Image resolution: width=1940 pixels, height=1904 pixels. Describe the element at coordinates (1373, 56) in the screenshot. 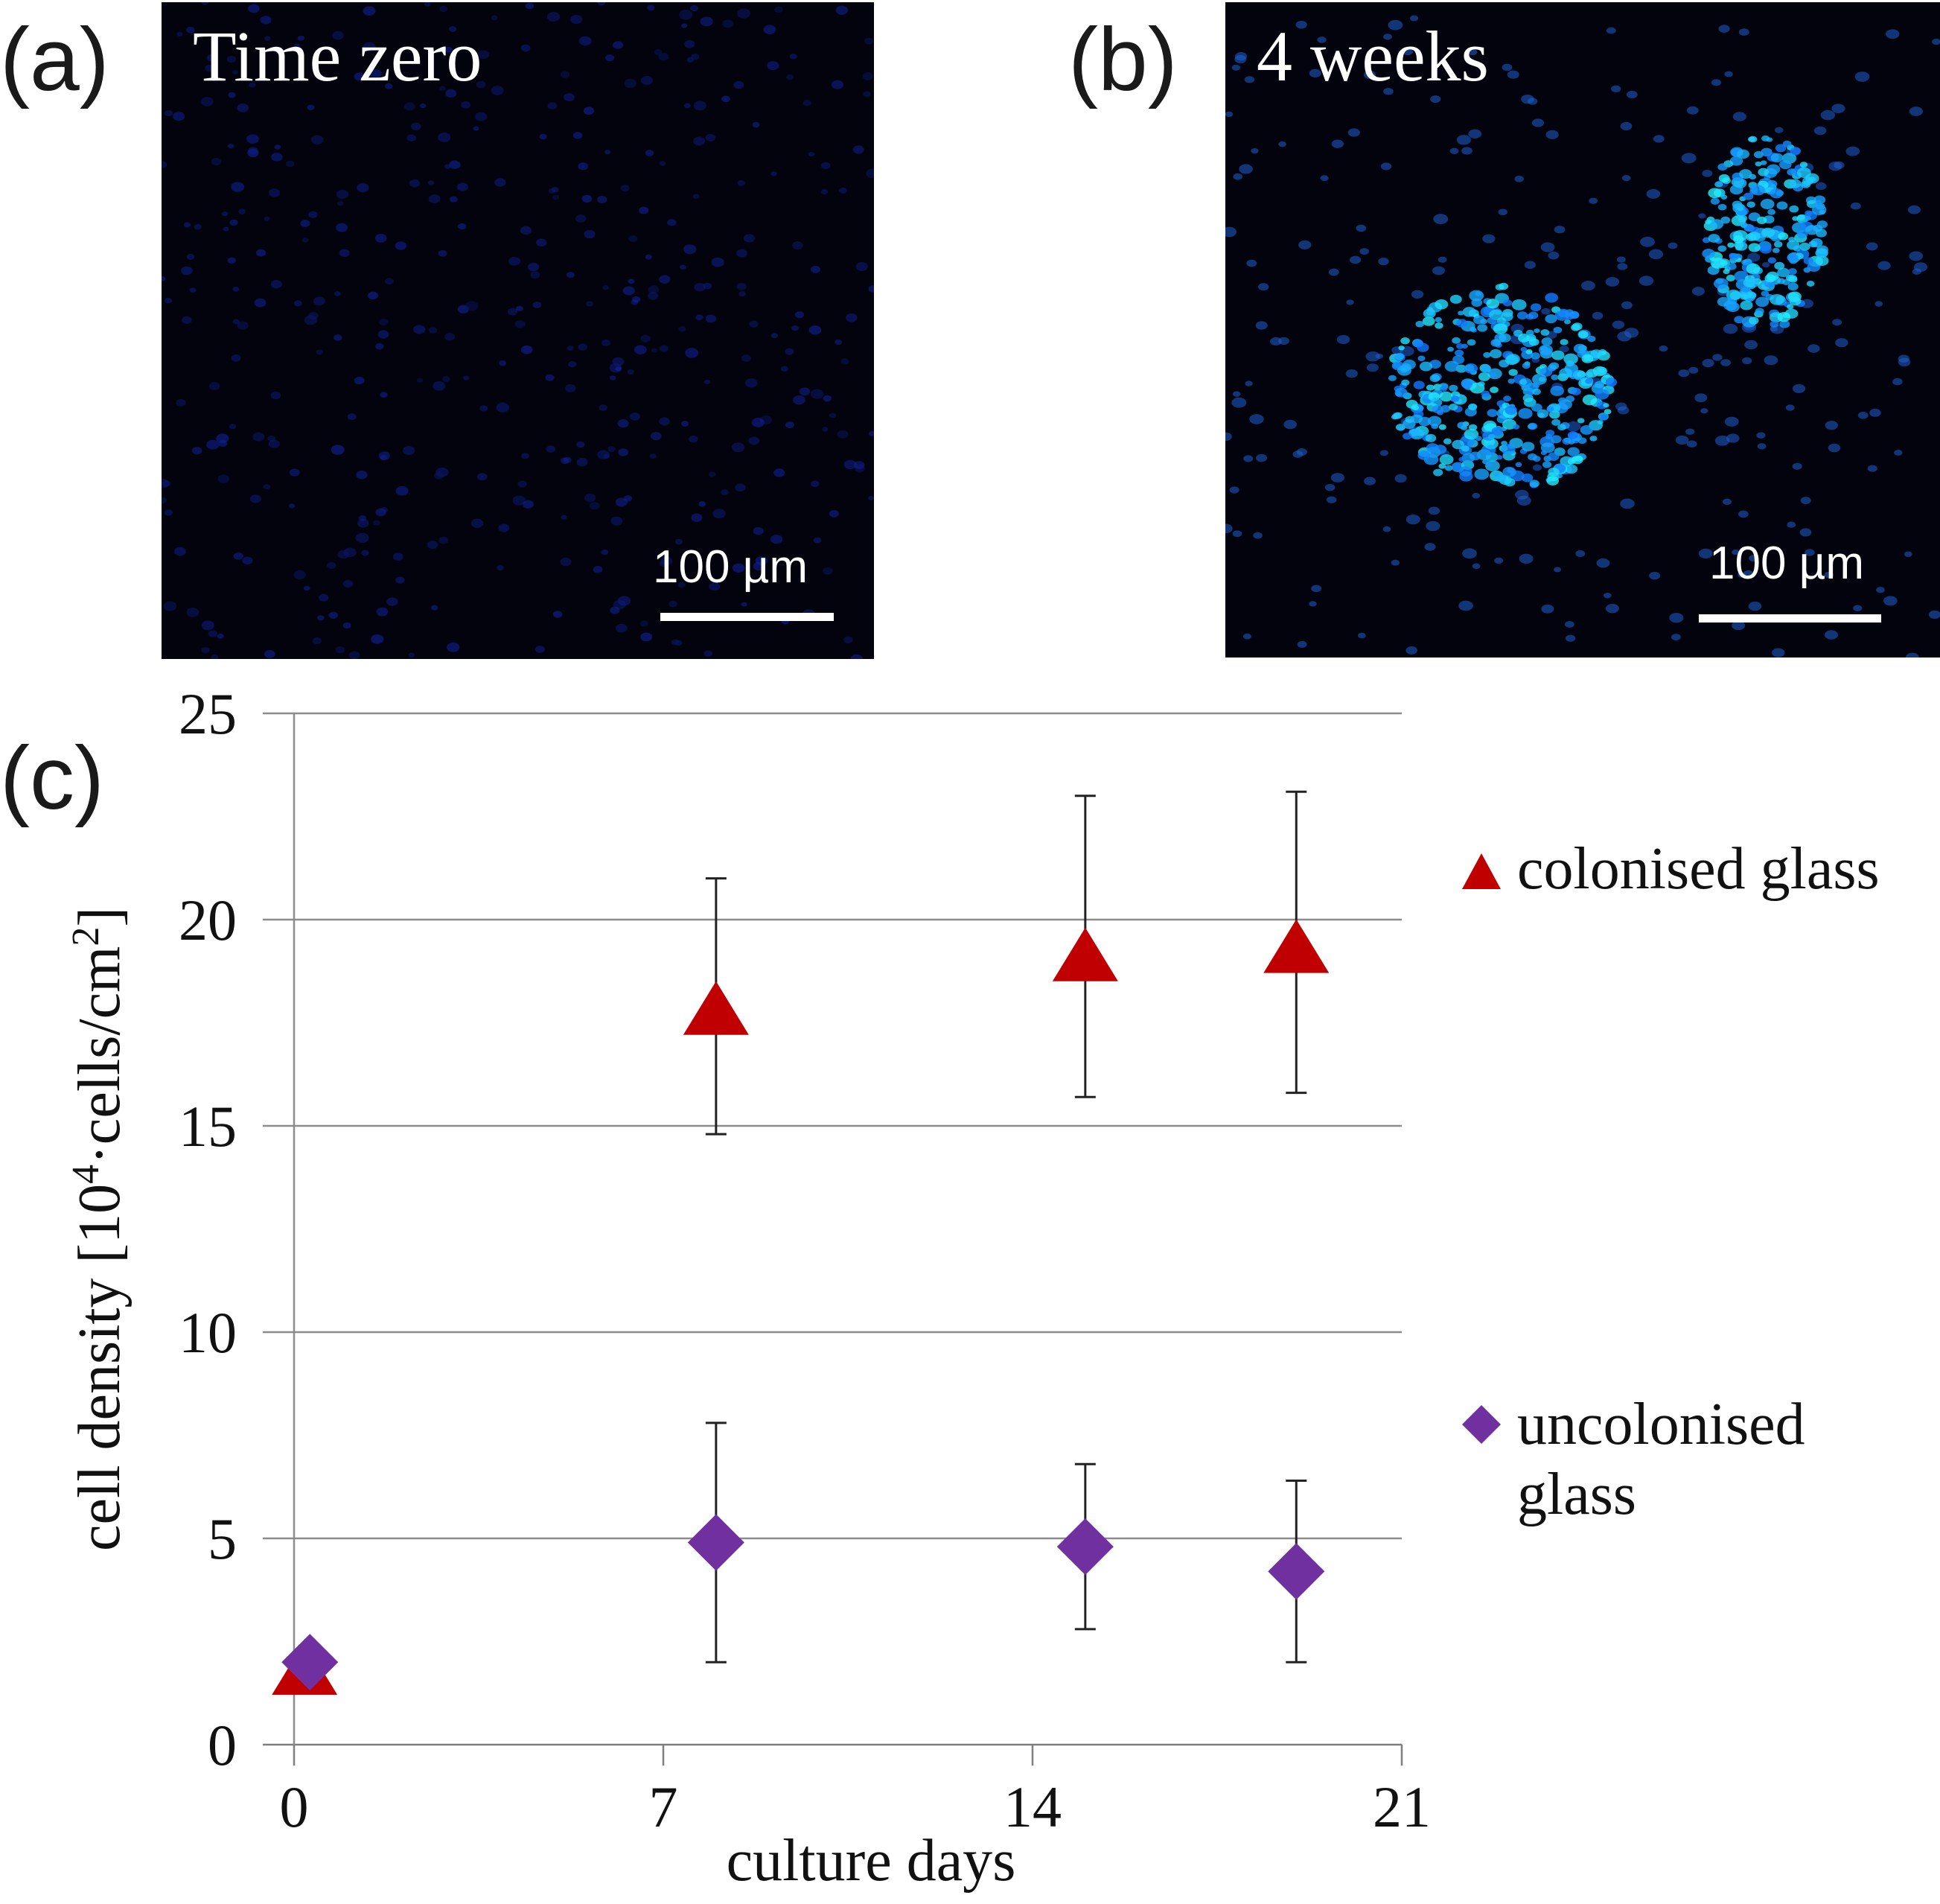

I see `micrograph-title-b: 4 weeks` at that location.